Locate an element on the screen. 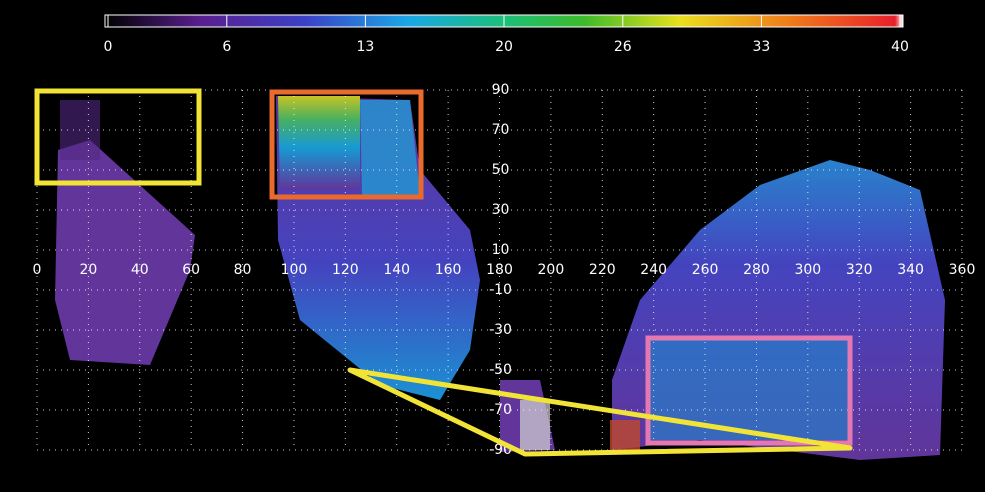 The width and height of the screenshot is (995, 502). x-tick-label: 300 is located at coordinates (807, 270).